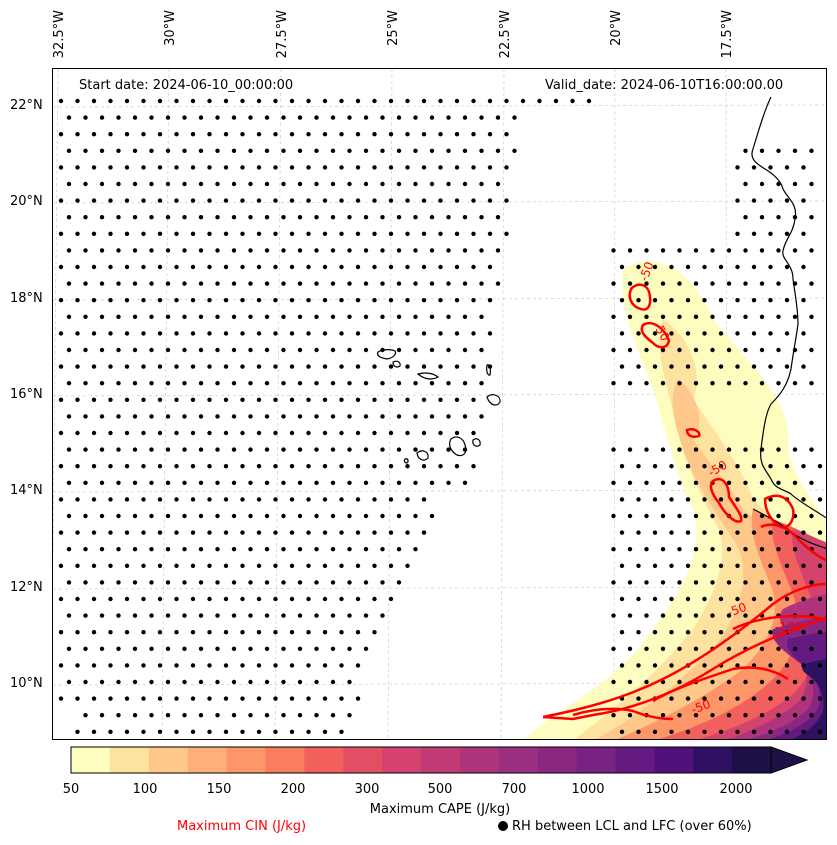 The image size is (837, 845). Describe the element at coordinates (219, 789) in the screenshot. I see `colorbar-tick: 150` at that location.